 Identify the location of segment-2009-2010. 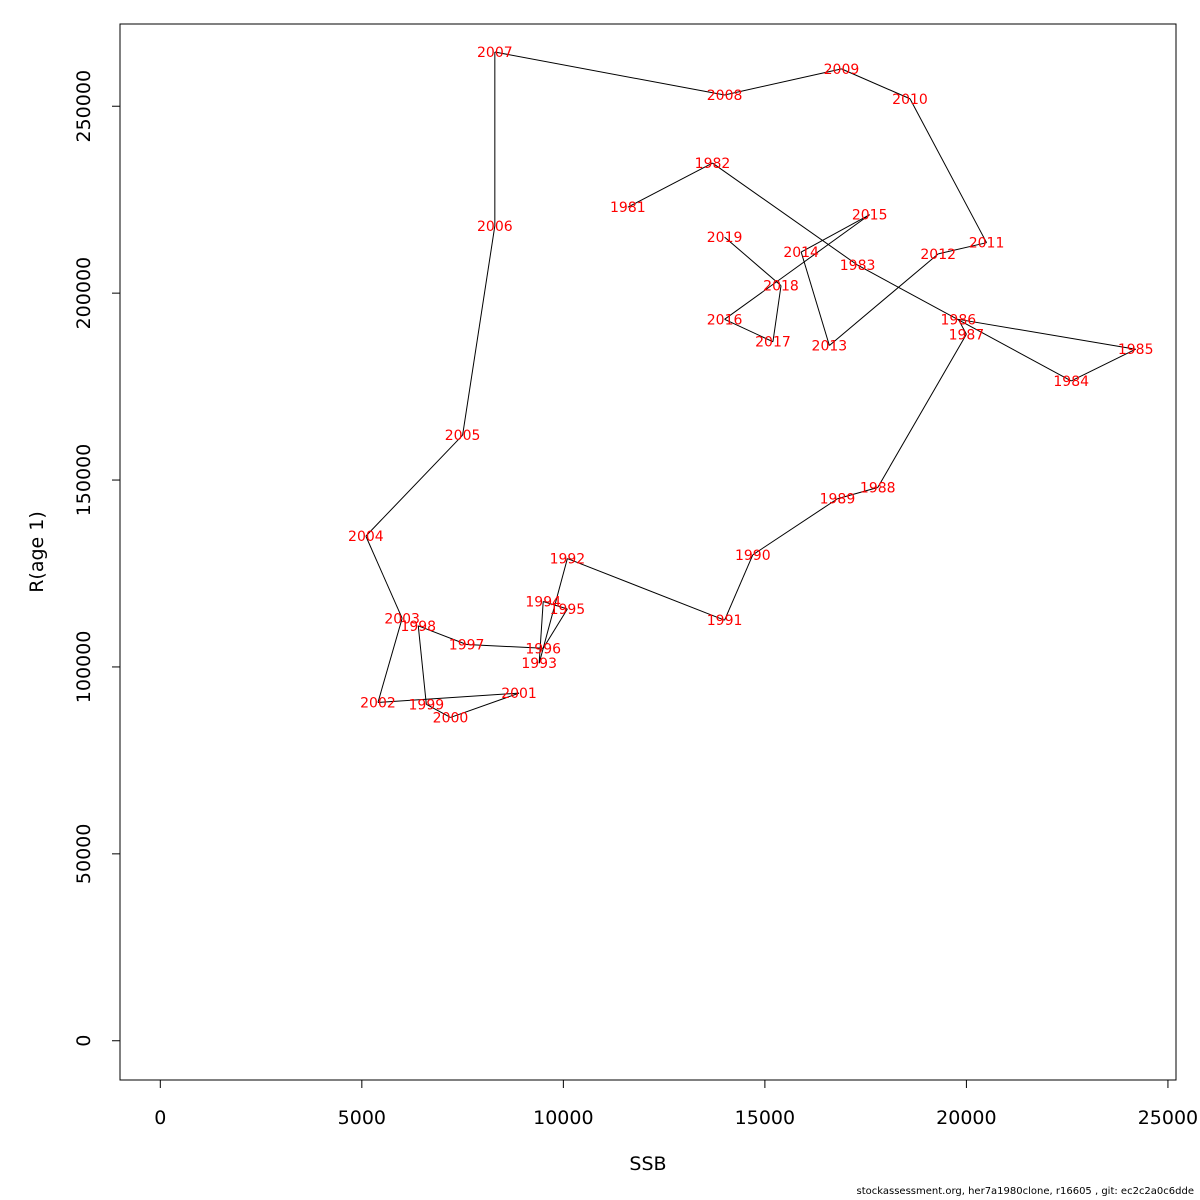
(876, 84).